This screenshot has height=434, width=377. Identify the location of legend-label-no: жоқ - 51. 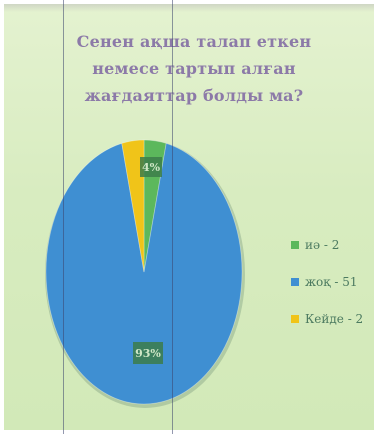
(331, 282).